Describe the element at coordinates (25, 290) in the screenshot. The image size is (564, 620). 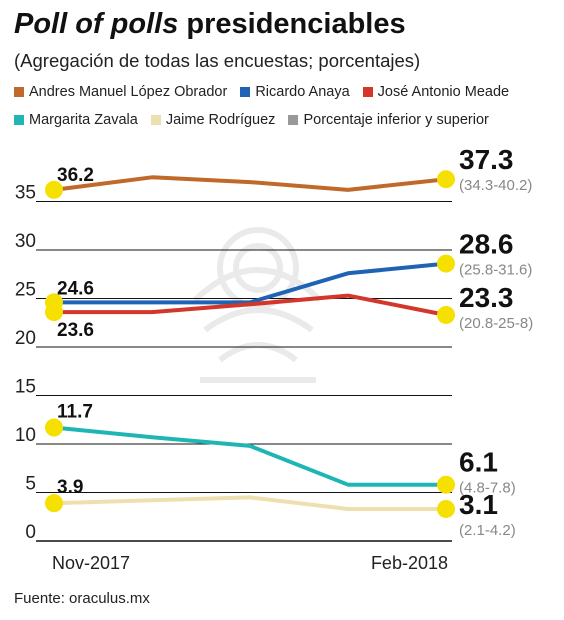
I see `y-tick-label: 25` at that location.